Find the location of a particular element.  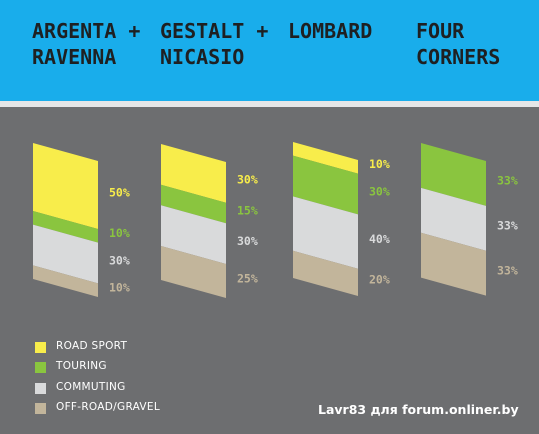

legend-swatch-off-road-gravel is located at coordinates (40, 408).